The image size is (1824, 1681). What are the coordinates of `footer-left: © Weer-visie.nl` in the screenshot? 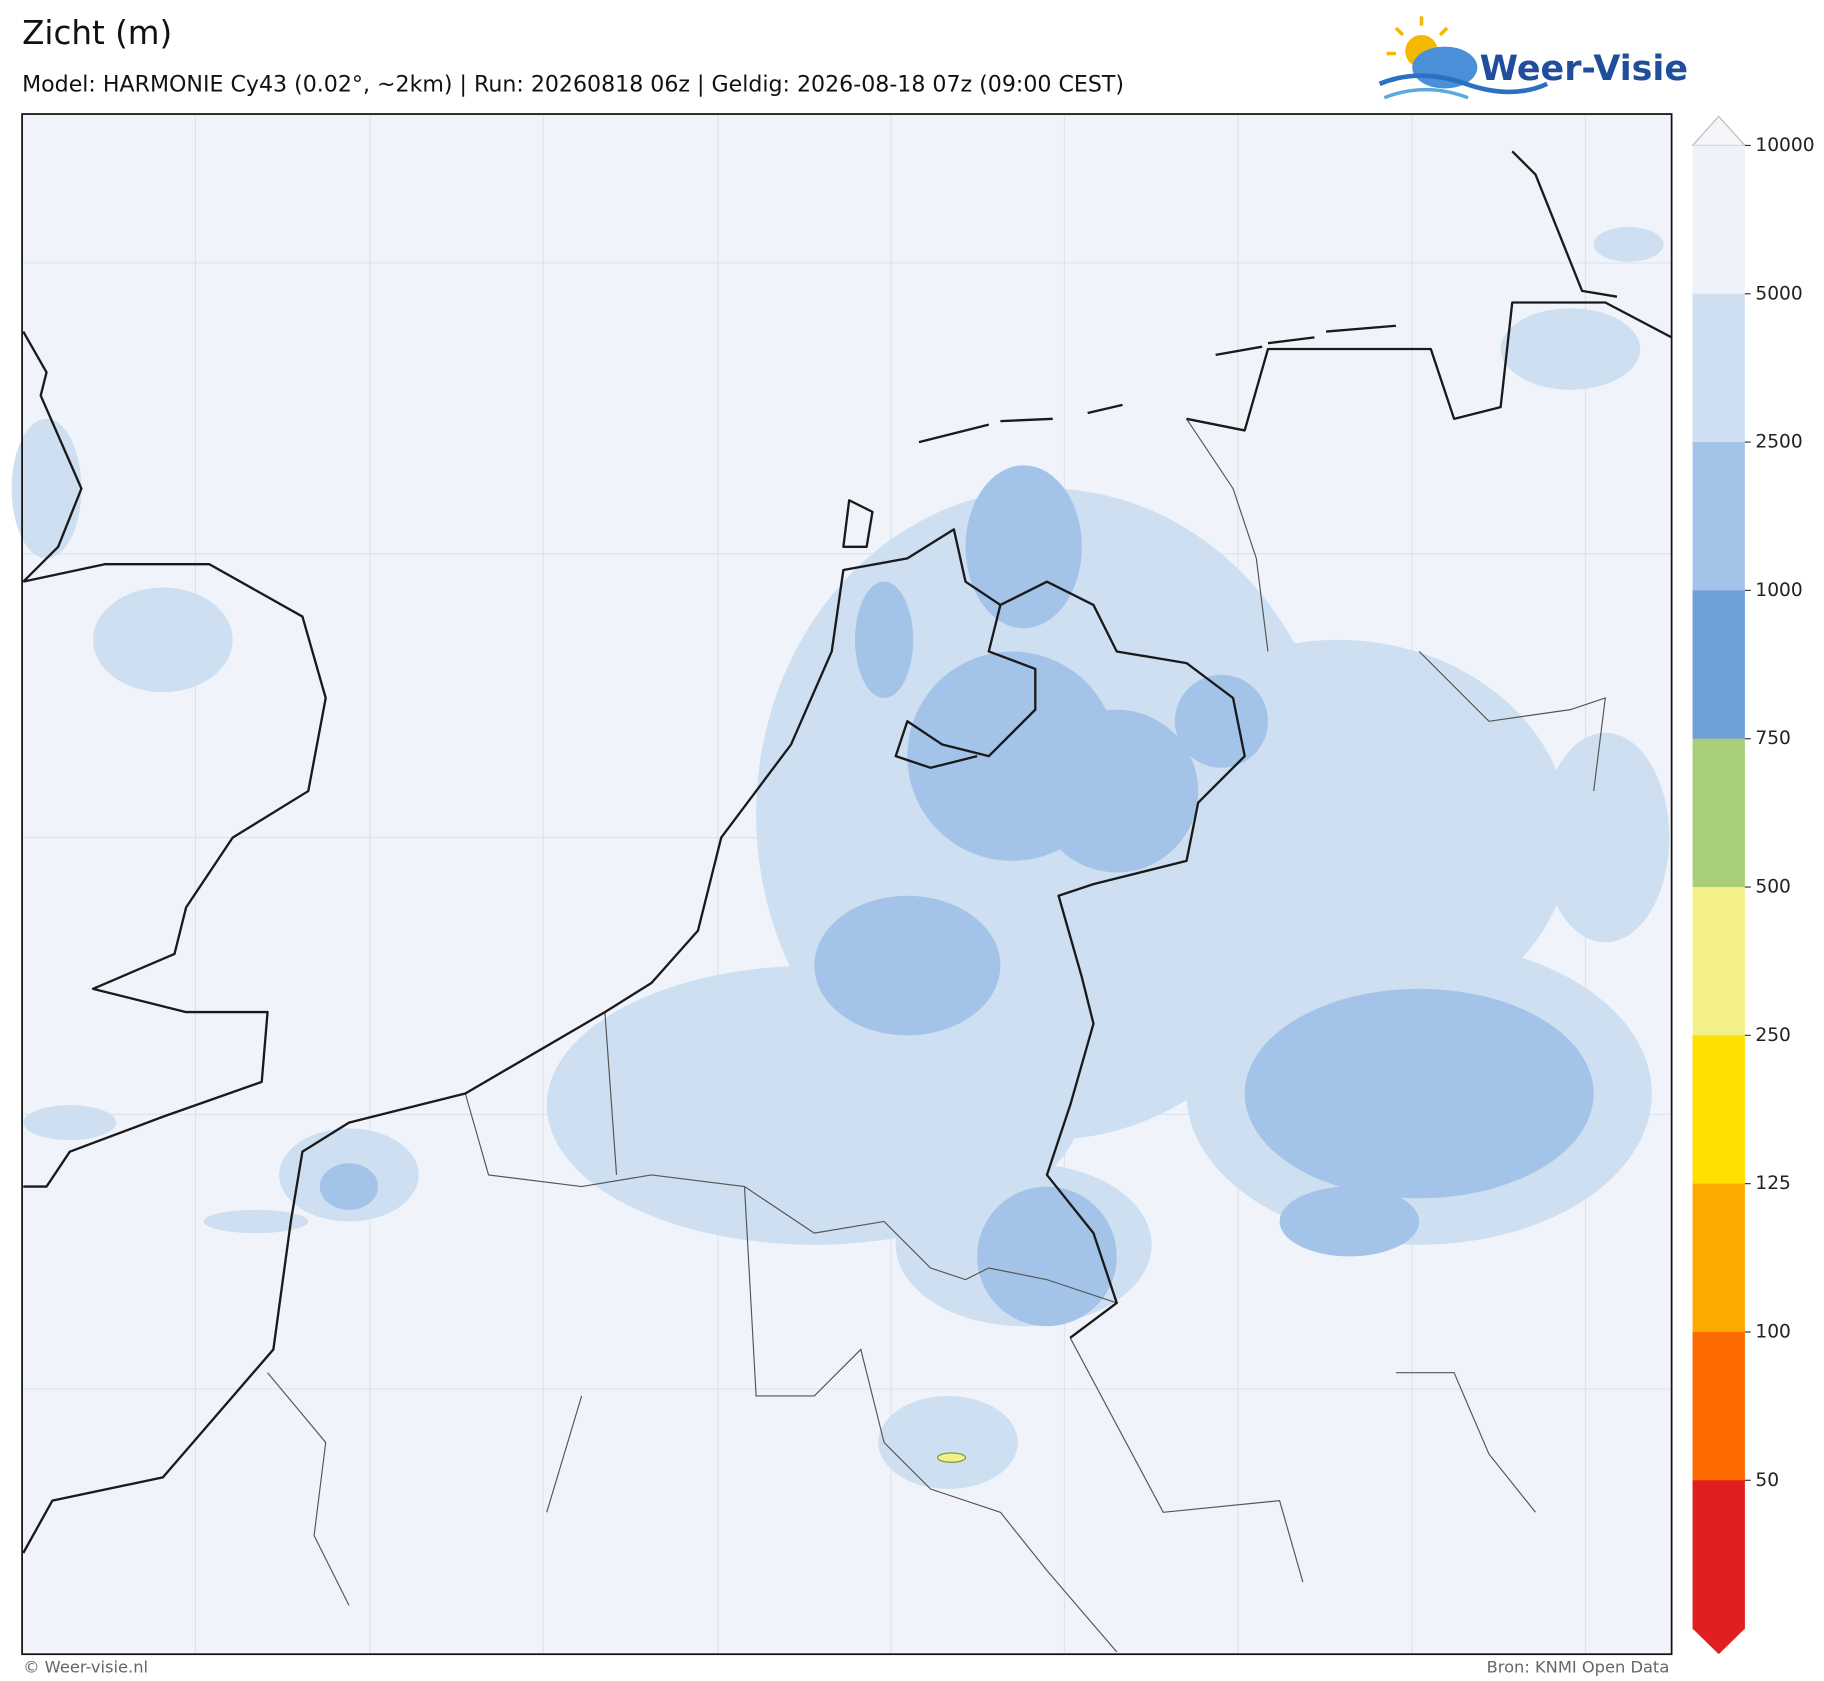 It's located at (85, 1667).